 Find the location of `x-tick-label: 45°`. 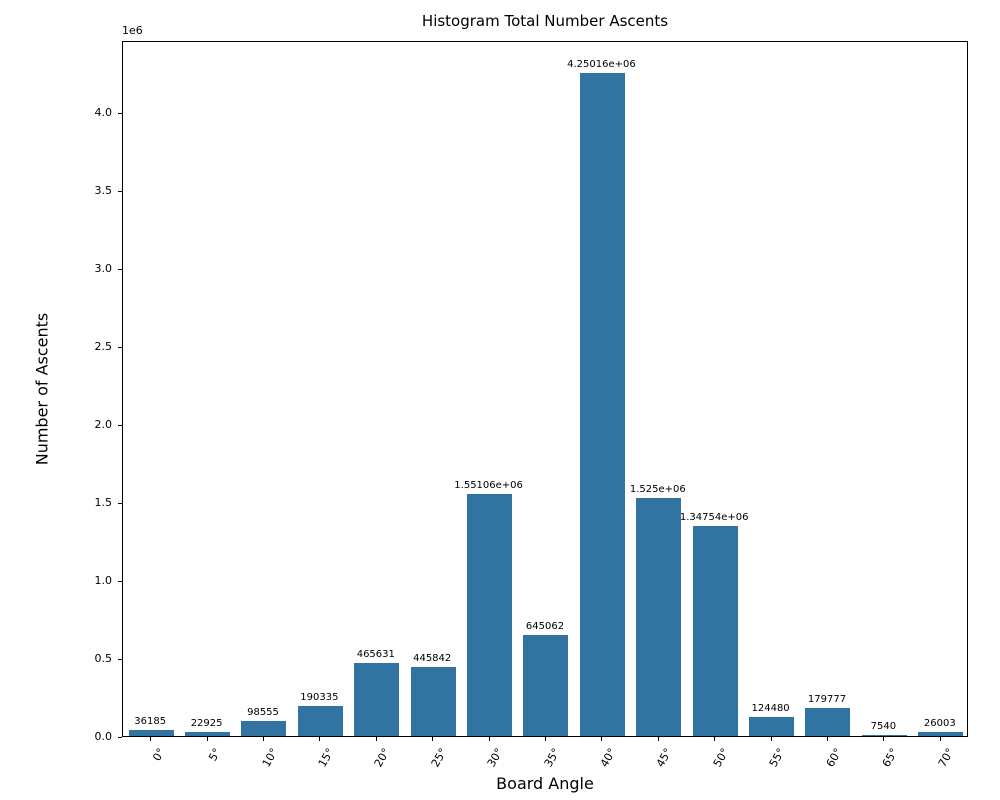

x-tick-label: 45° is located at coordinates (665, 758).